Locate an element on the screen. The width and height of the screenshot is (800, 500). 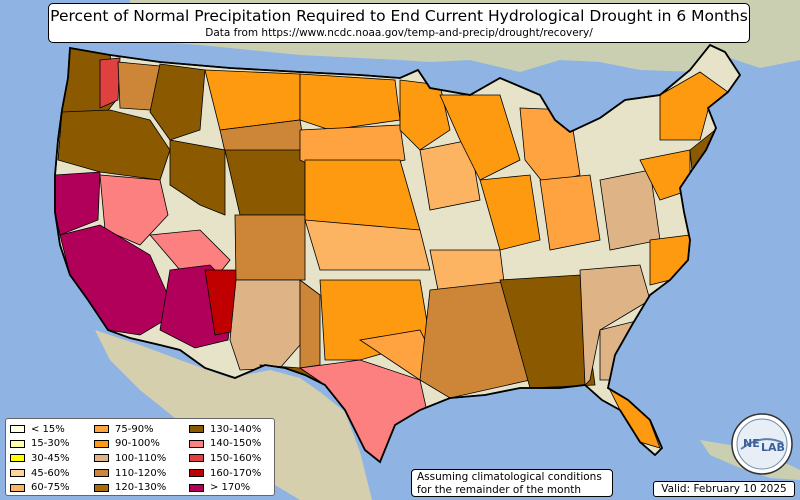
nex-lab-logo: NE LAB is located at coordinates (762, 444).